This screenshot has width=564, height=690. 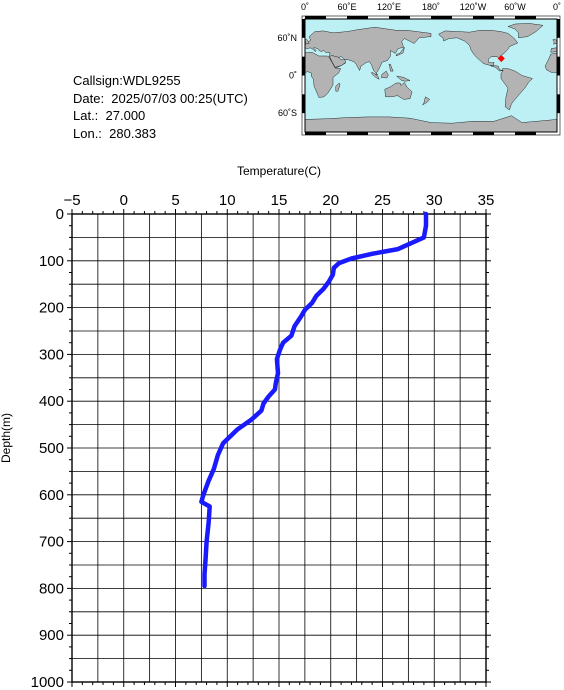 I want to click on y-tick-label: 300, so click(x=51, y=354).